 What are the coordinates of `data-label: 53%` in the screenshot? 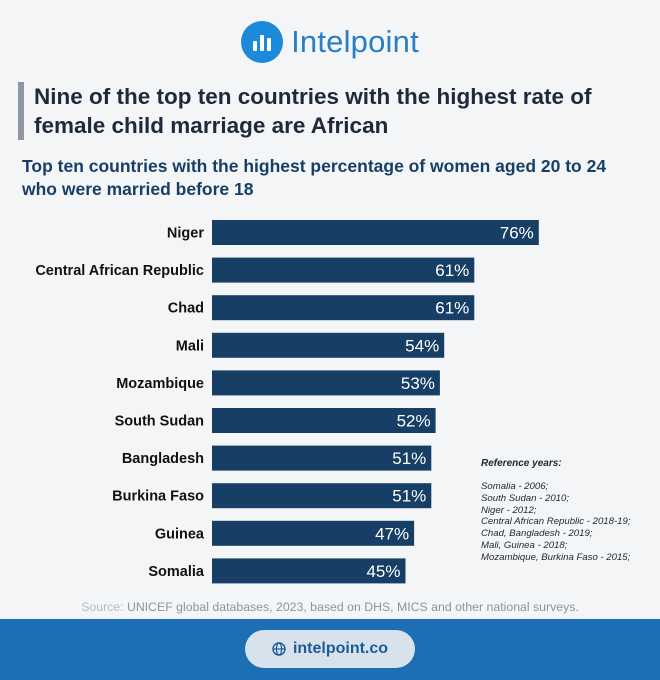 It's located at (418, 383).